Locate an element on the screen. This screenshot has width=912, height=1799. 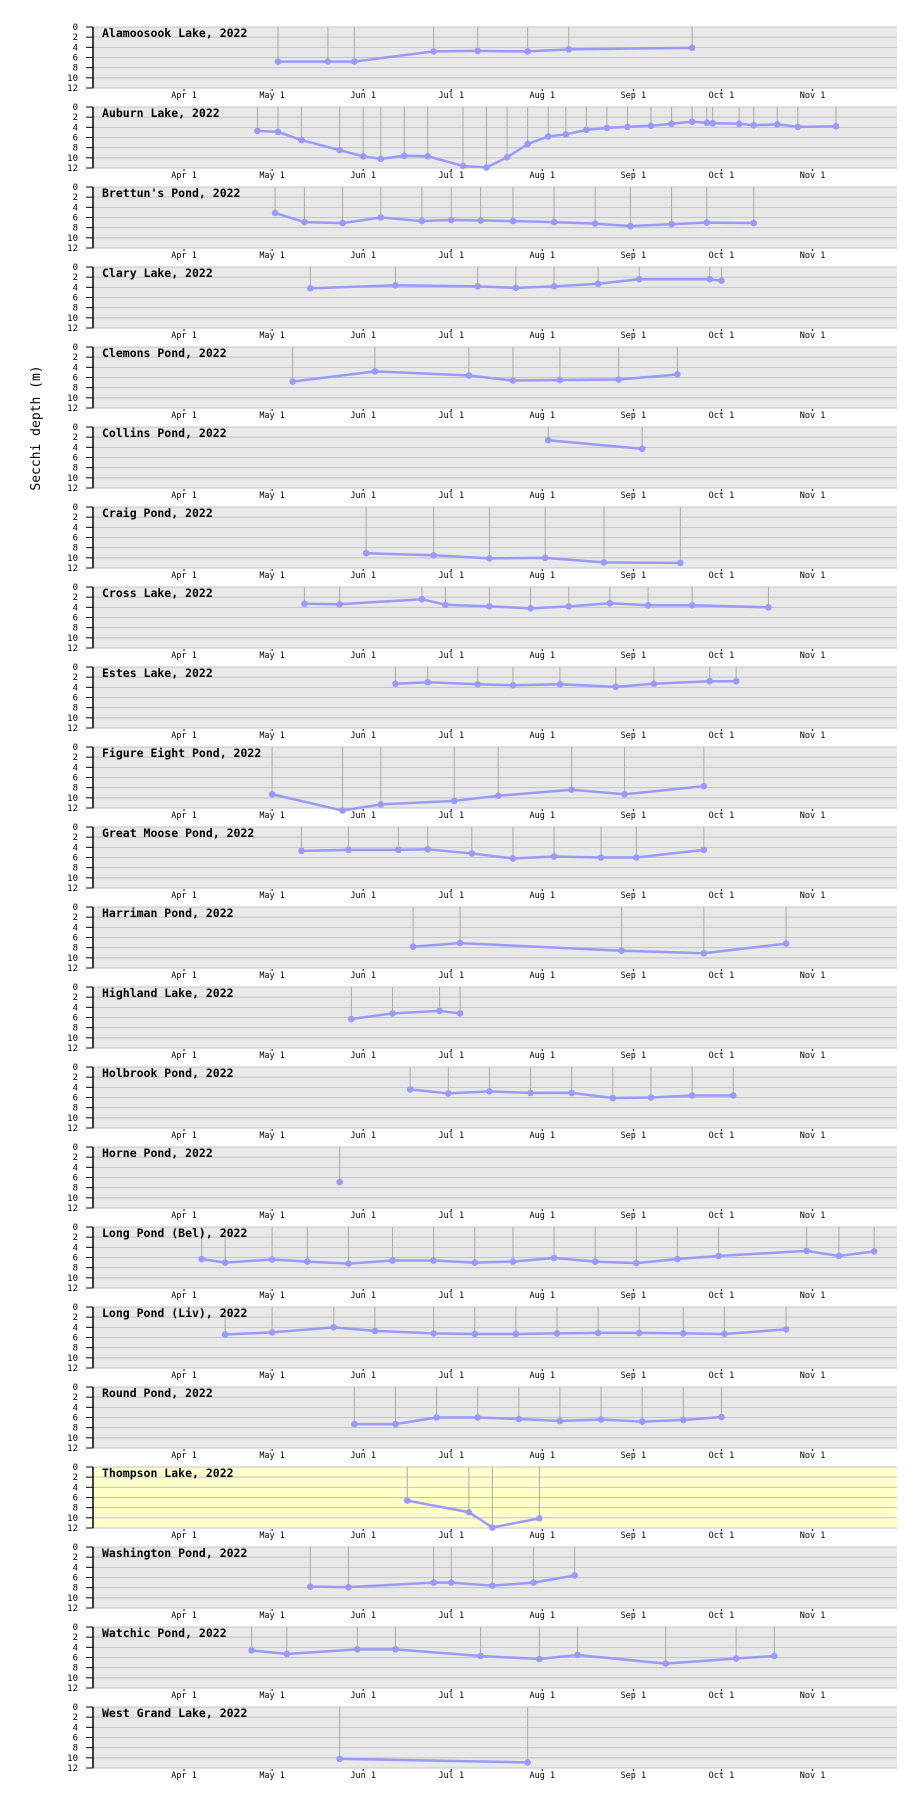
x-tick-label: Oct 1 is located at coordinates (722, 1536).